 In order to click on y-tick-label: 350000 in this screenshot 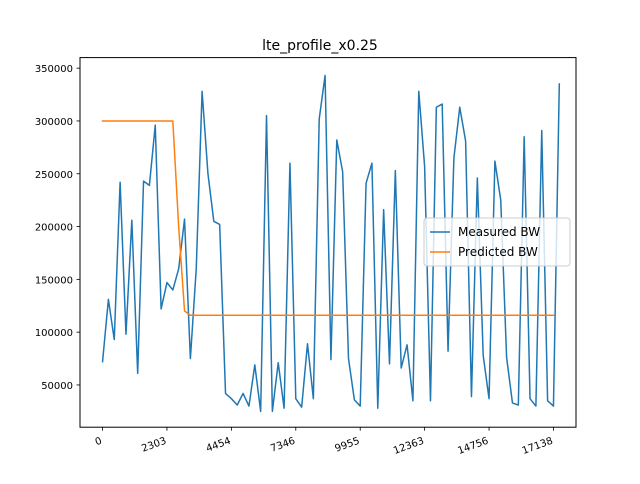, I will do `click(54, 69)`.